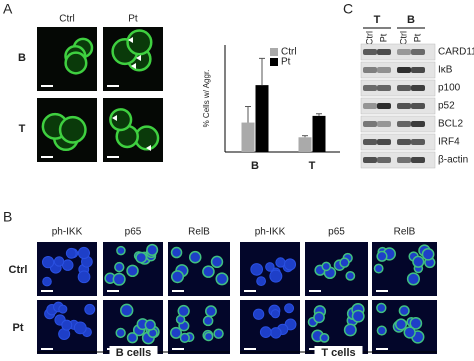 Image resolution: width=474 pixels, height=361 pixels. Describe the element at coordinates (403, 38) in the screenshot. I see `lane-label: Ctrl` at that location.